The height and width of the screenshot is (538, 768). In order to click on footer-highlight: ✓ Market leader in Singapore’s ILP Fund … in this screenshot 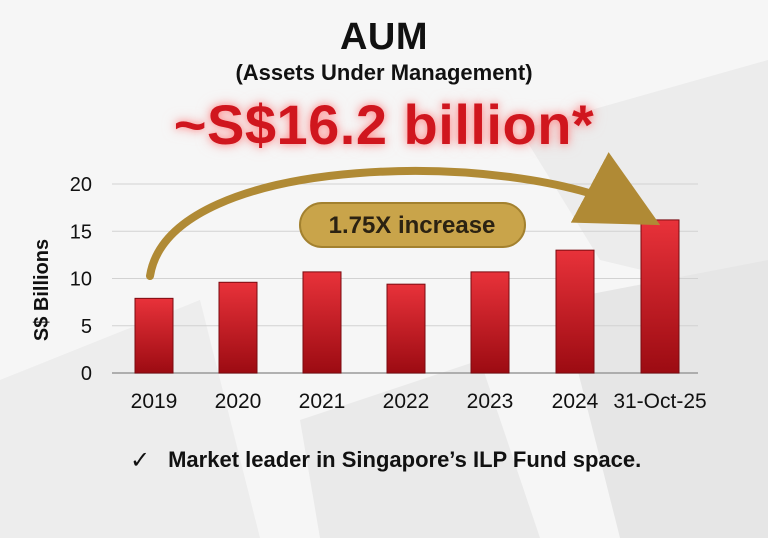, I will do `click(385, 460)`.